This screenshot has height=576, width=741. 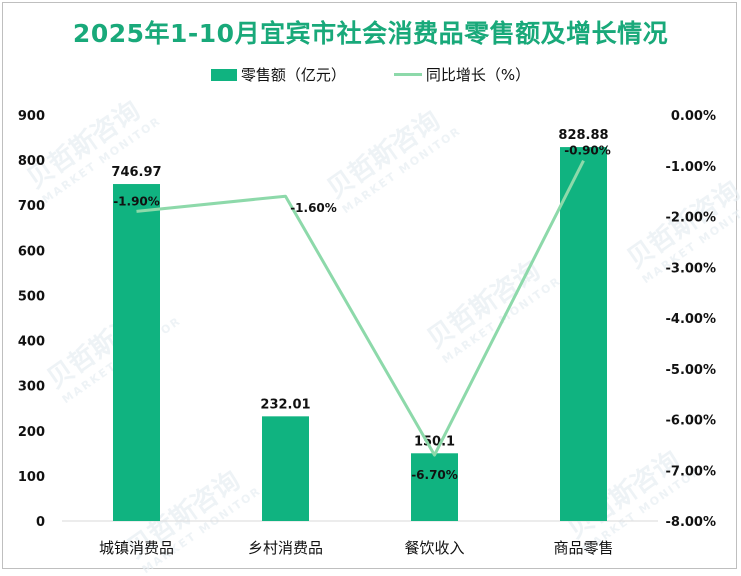 I want to click on bar-value-label: 150.1, so click(x=434, y=441).